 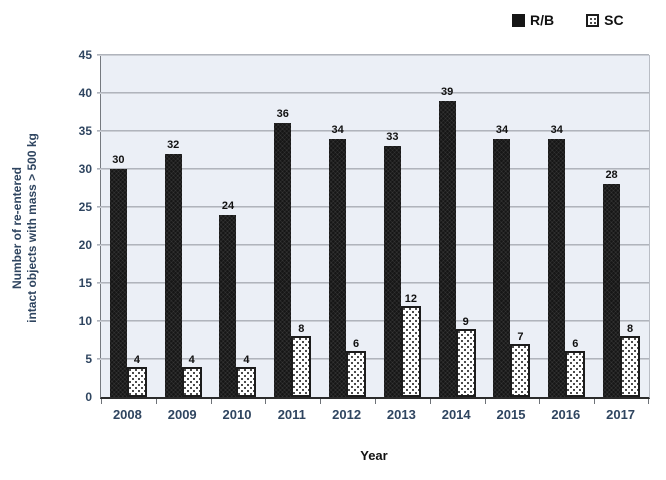 I want to click on bar-sc-2016: 6, so click(x=575, y=367).